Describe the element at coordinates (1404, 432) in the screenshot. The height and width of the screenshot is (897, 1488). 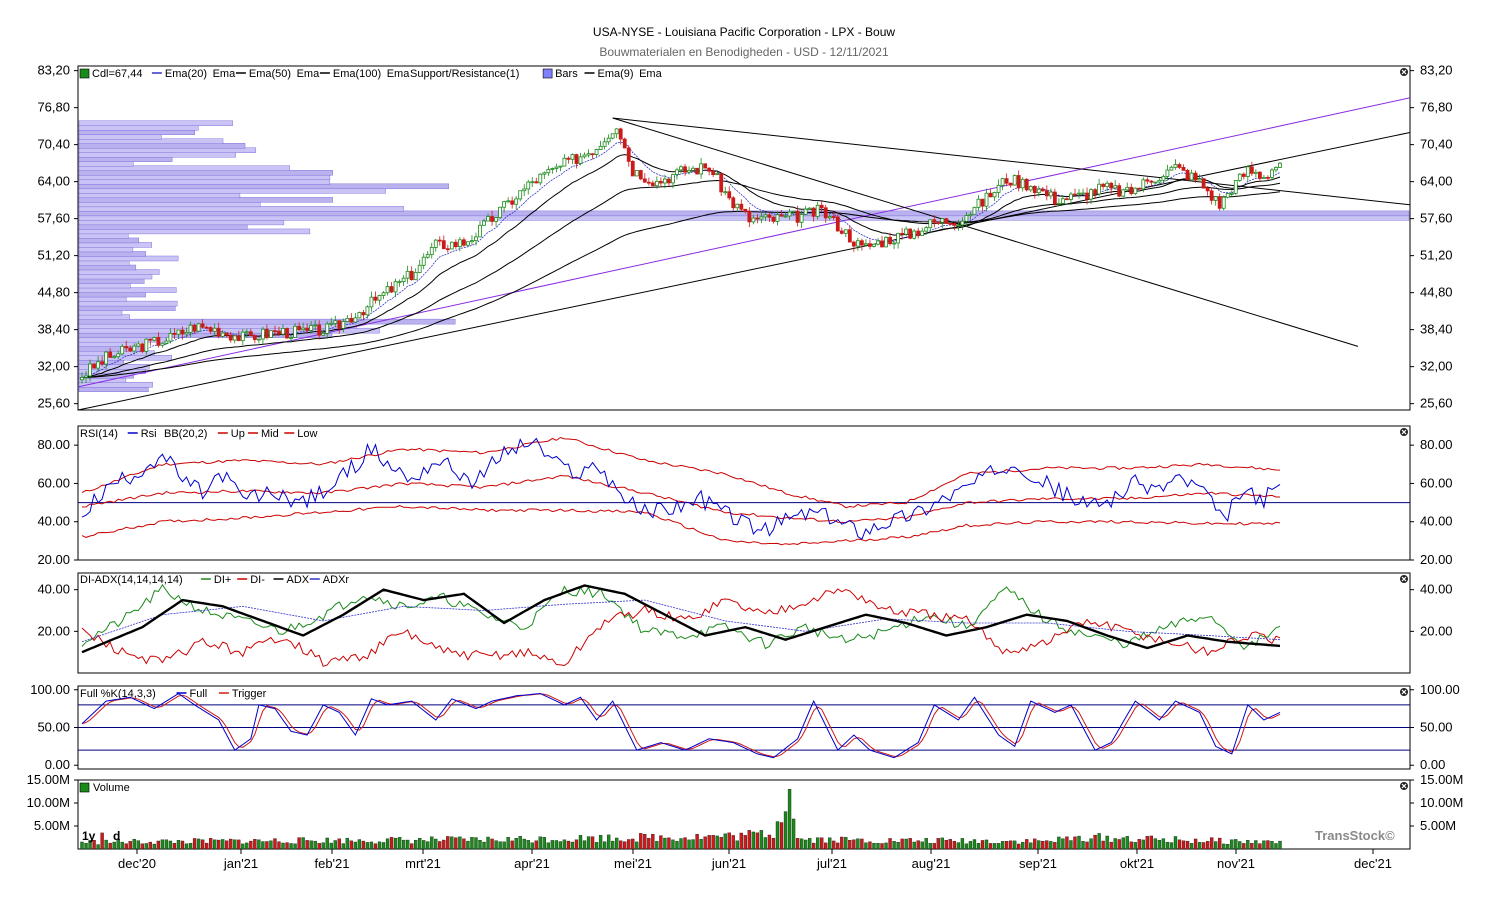
I see `rsi-close-icon-x` at that location.